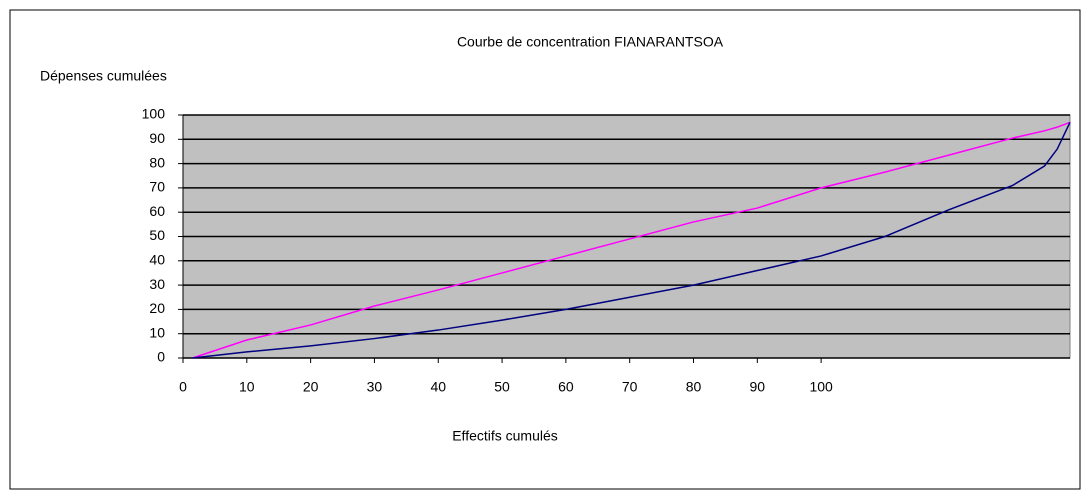 Image resolution: width=1091 pixels, height=500 pixels. What do you see at coordinates (375, 387) in the screenshot?
I see `x-tick-label: 30` at bounding box center [375, 387].